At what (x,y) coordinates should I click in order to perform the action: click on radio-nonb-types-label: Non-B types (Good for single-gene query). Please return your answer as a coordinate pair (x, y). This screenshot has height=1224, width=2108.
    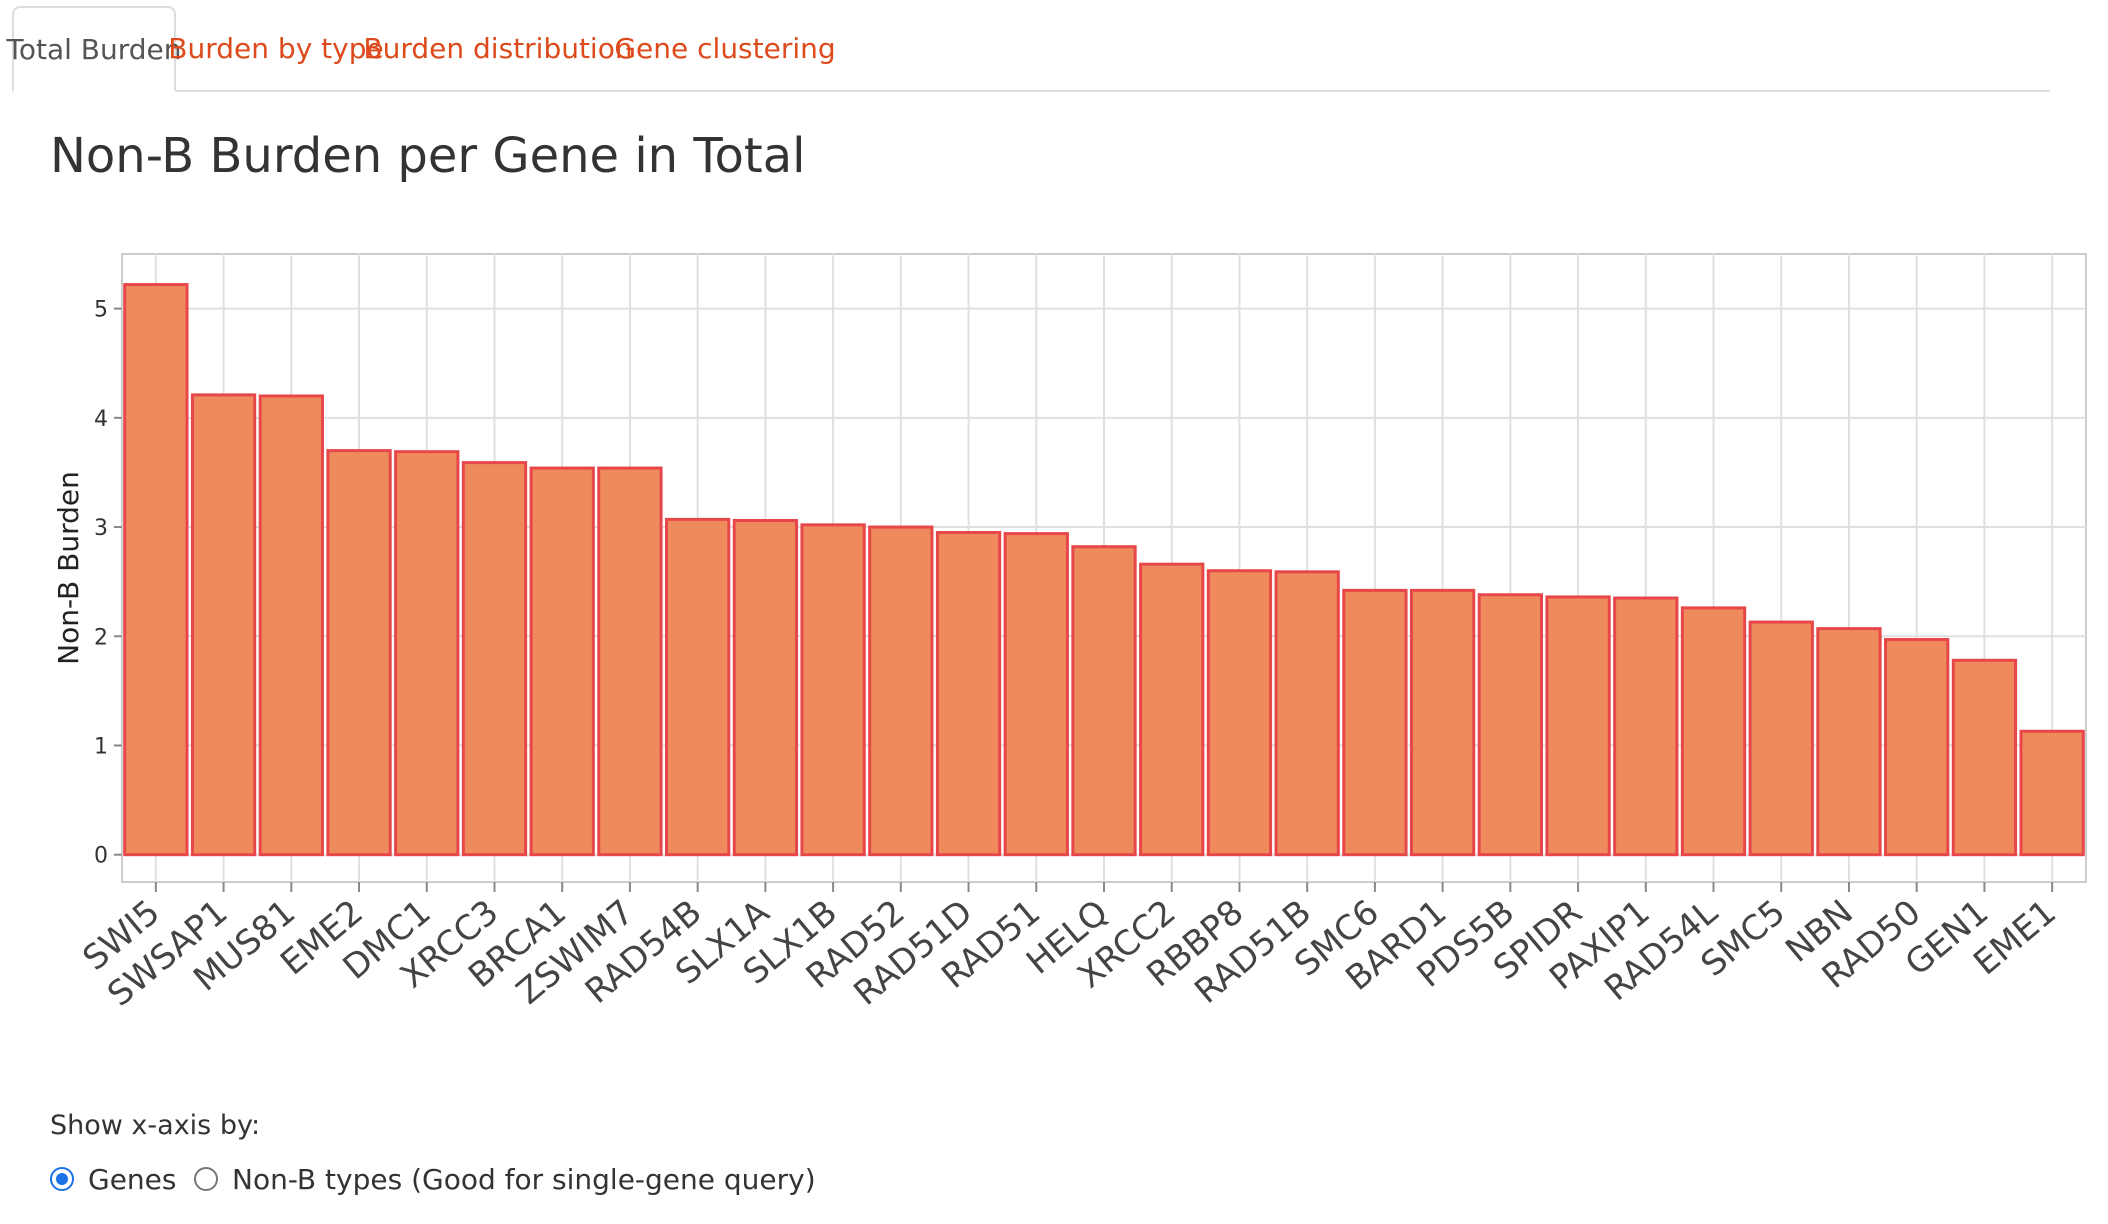
    Looking at the image, I should click on (524, 1179).